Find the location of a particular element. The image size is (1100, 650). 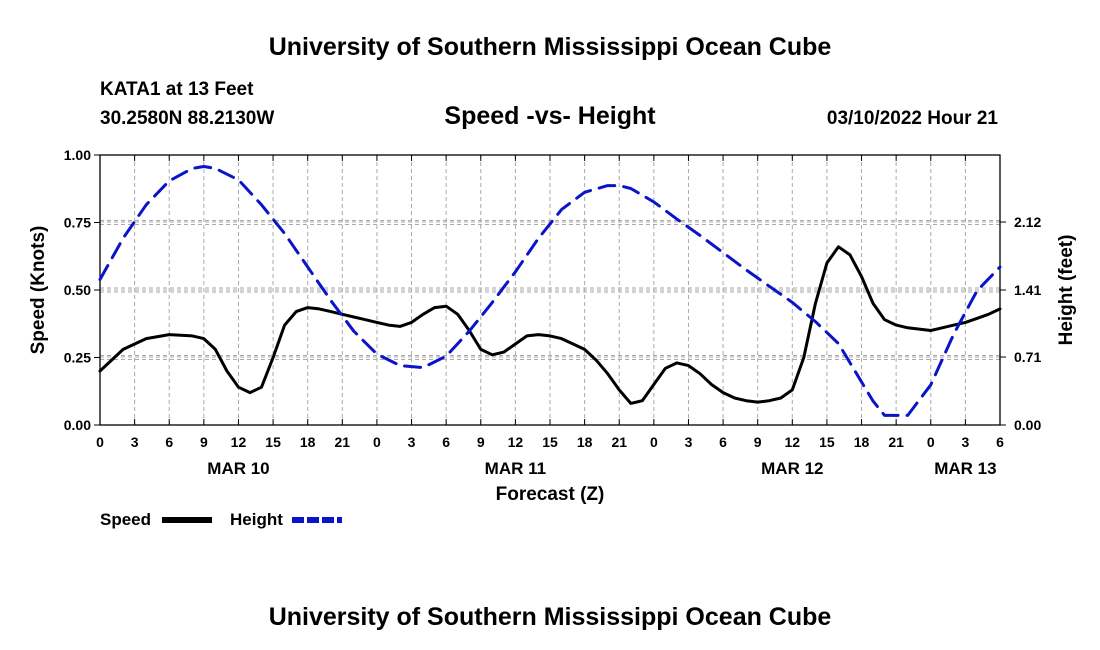

x-day-label: MAR 13 is located at coordinates (965, 468).